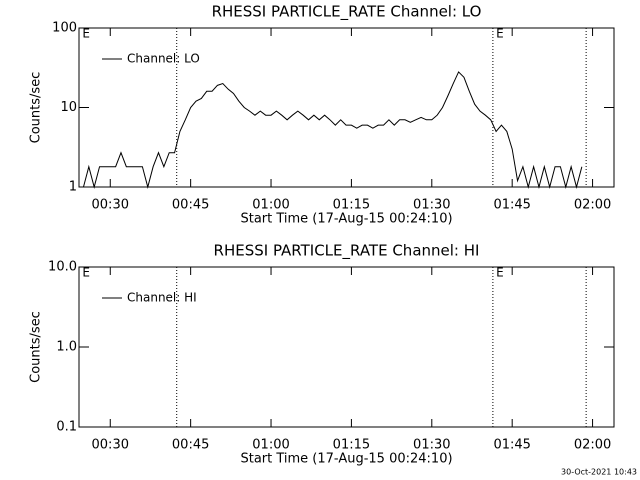 The width and height of the screenshot is (640, 480). I want to click on chart-title: RHESSI PARTICLE_RATE Channel: HI, so click(347, 251).